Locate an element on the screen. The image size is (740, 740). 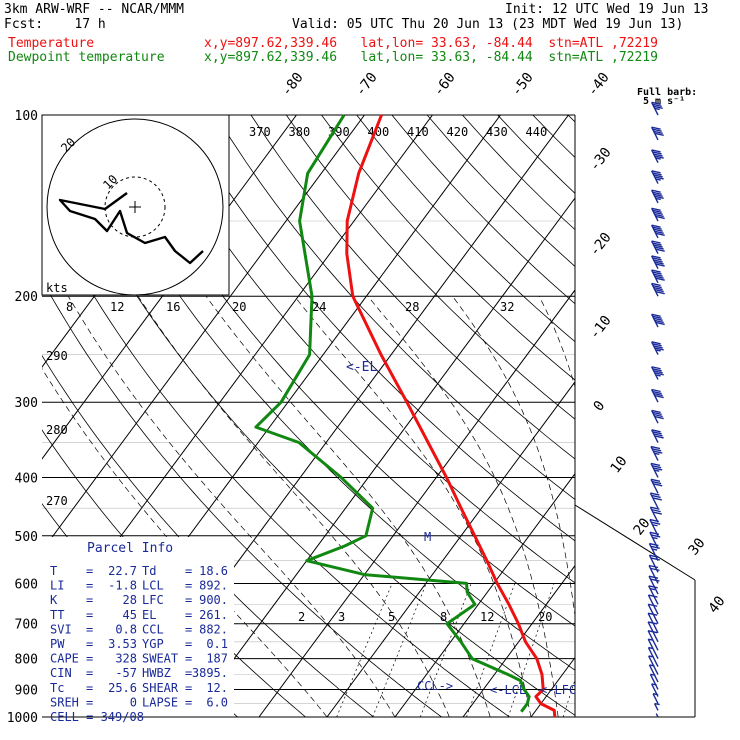
isotherm-label: -80 is located at coordinates (293, 85).